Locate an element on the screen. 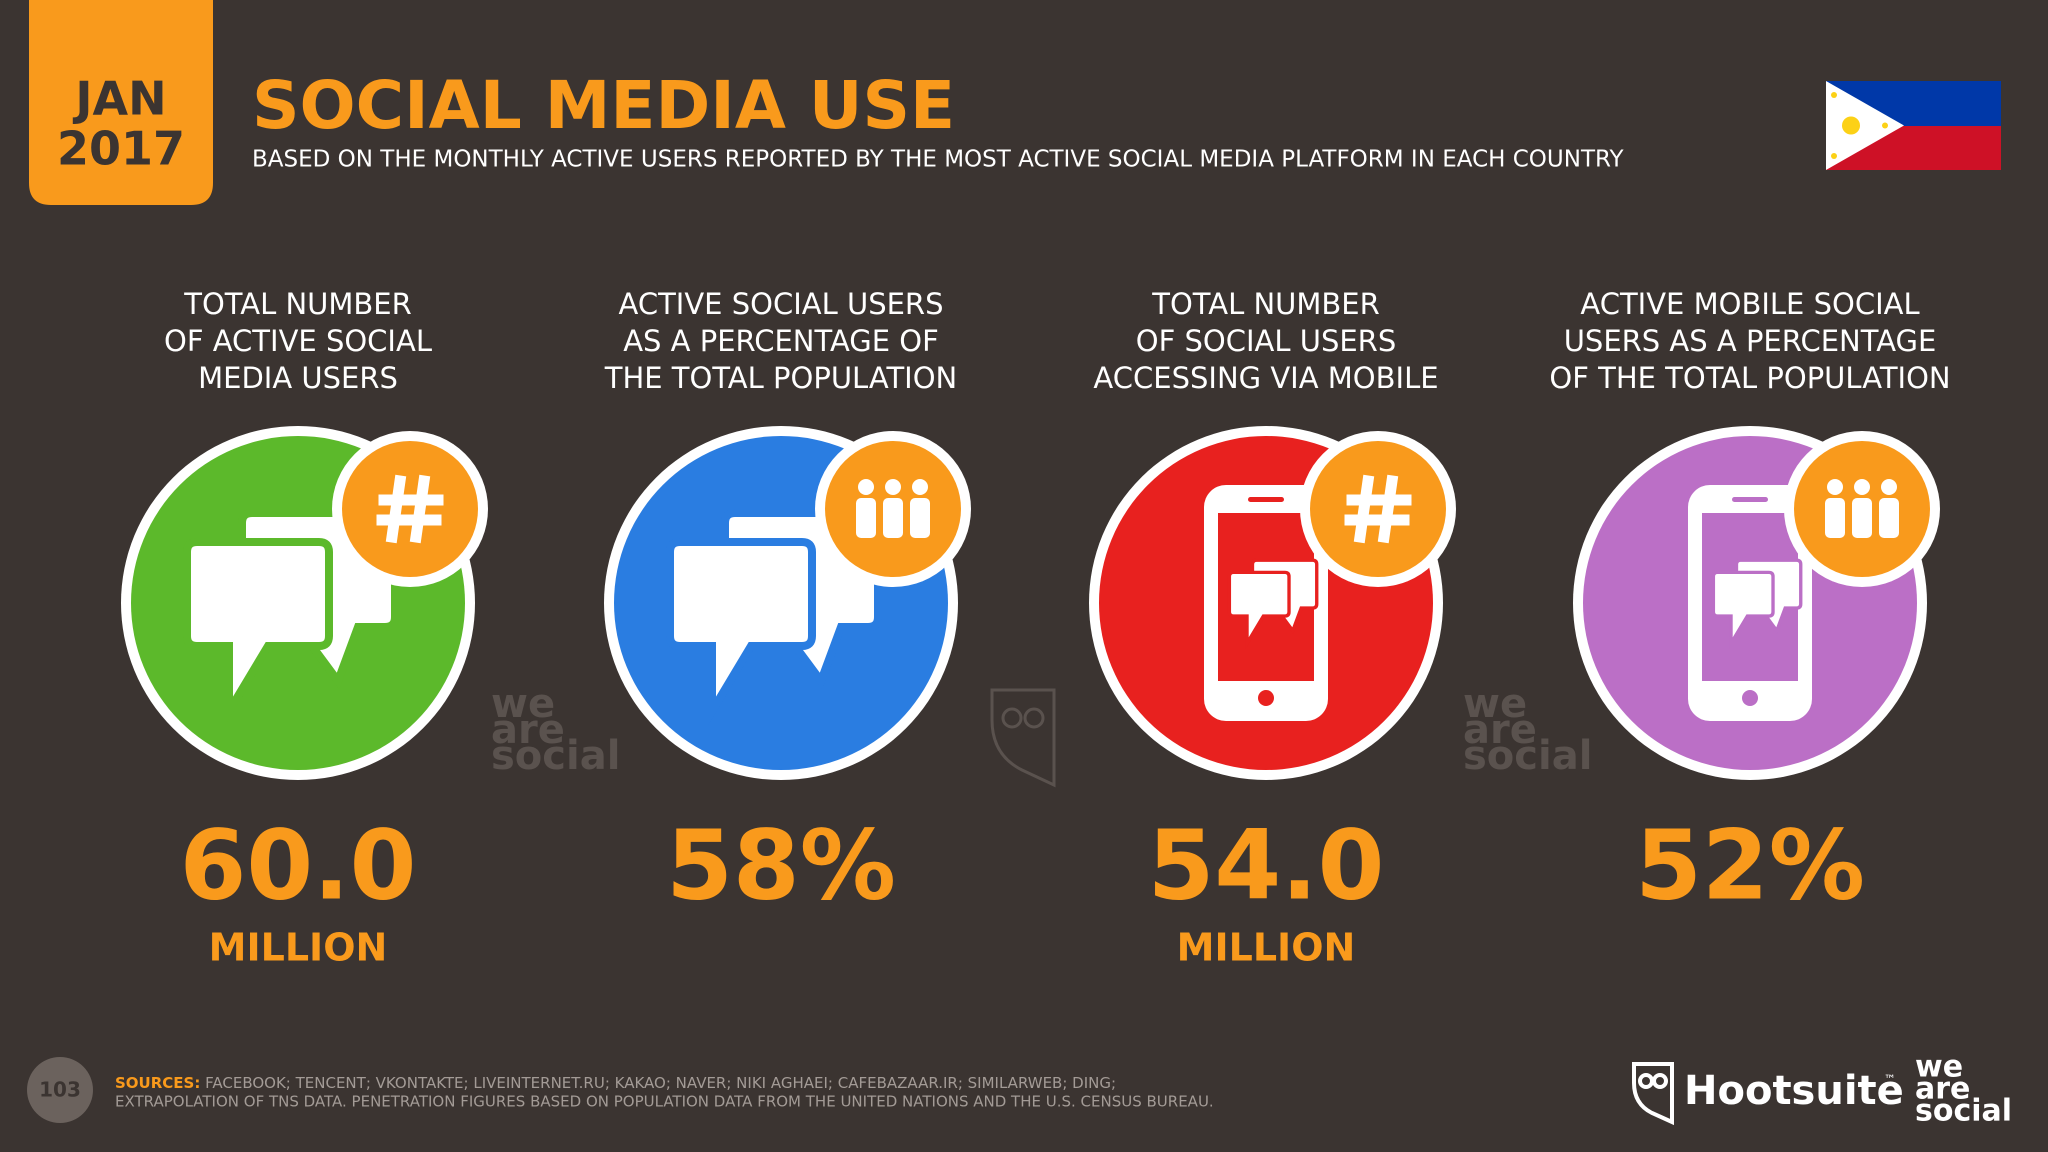 The width and height of the screenshot is (2048, 1152). date-tab is located at coordinates (121, 102).